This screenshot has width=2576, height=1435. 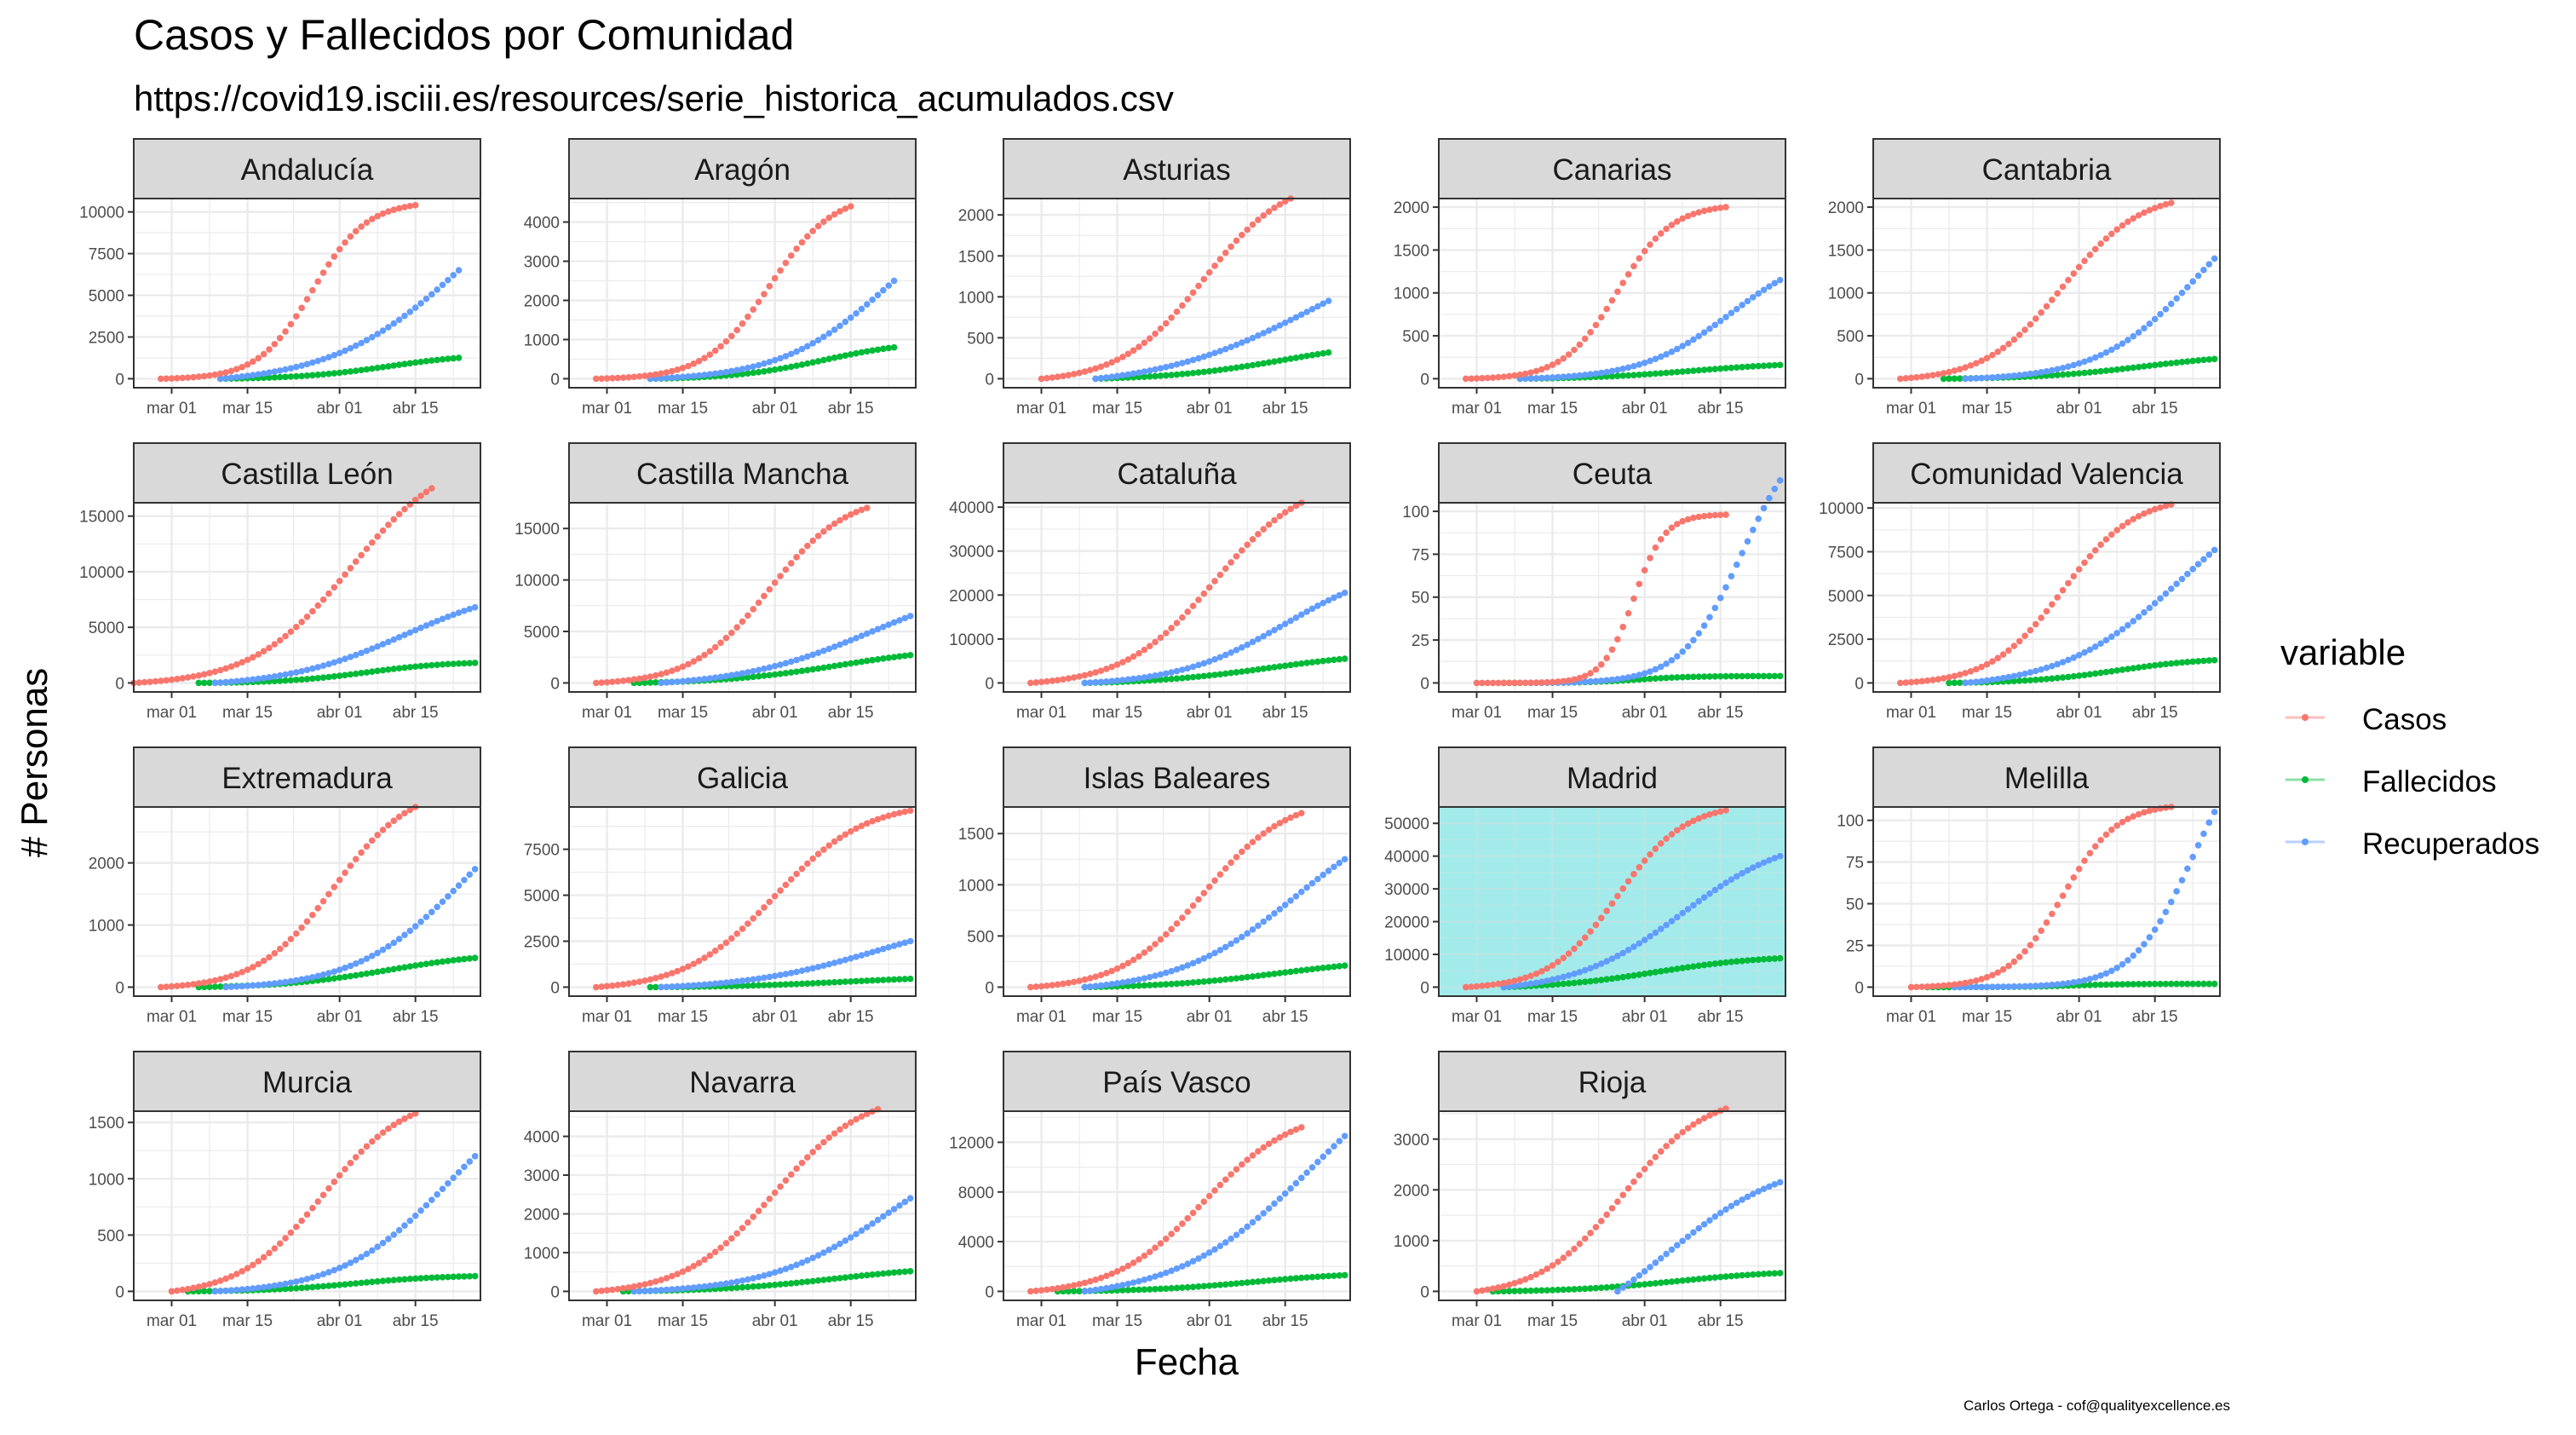 What do you see at coordinates (2410, 746) in the screenshot?
I see `legend: variable Casos Fallecidos Recuperados` at bounding box center [2410, 746].